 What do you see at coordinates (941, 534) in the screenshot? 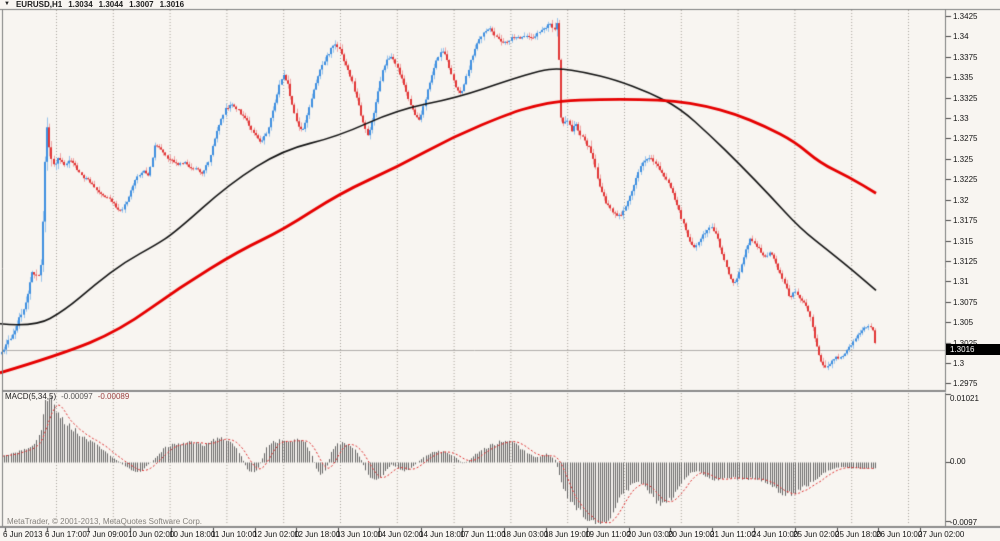
I see `time-axis-label: 27 Jun 02:00` at bounding box center [941, 534].